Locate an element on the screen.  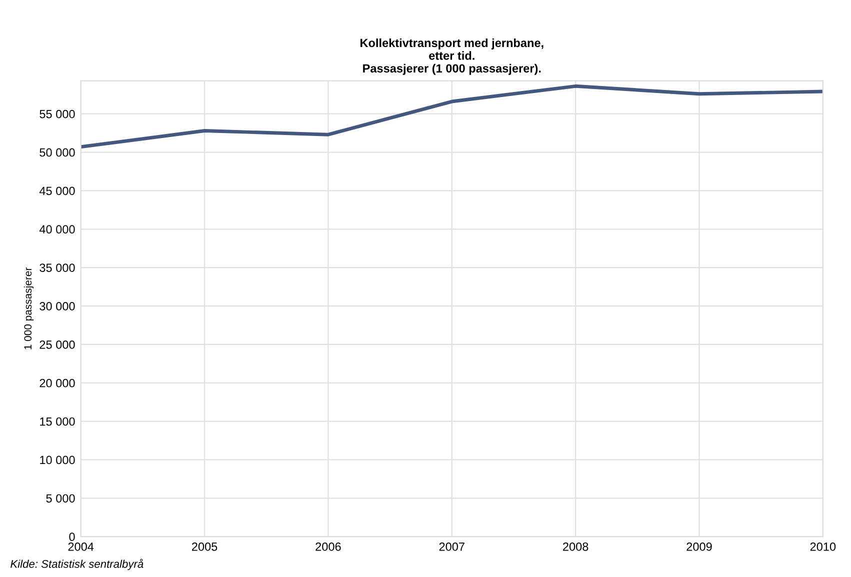
y-axis-title: 1 000 passasjerer is located at coordinates (29, 308).